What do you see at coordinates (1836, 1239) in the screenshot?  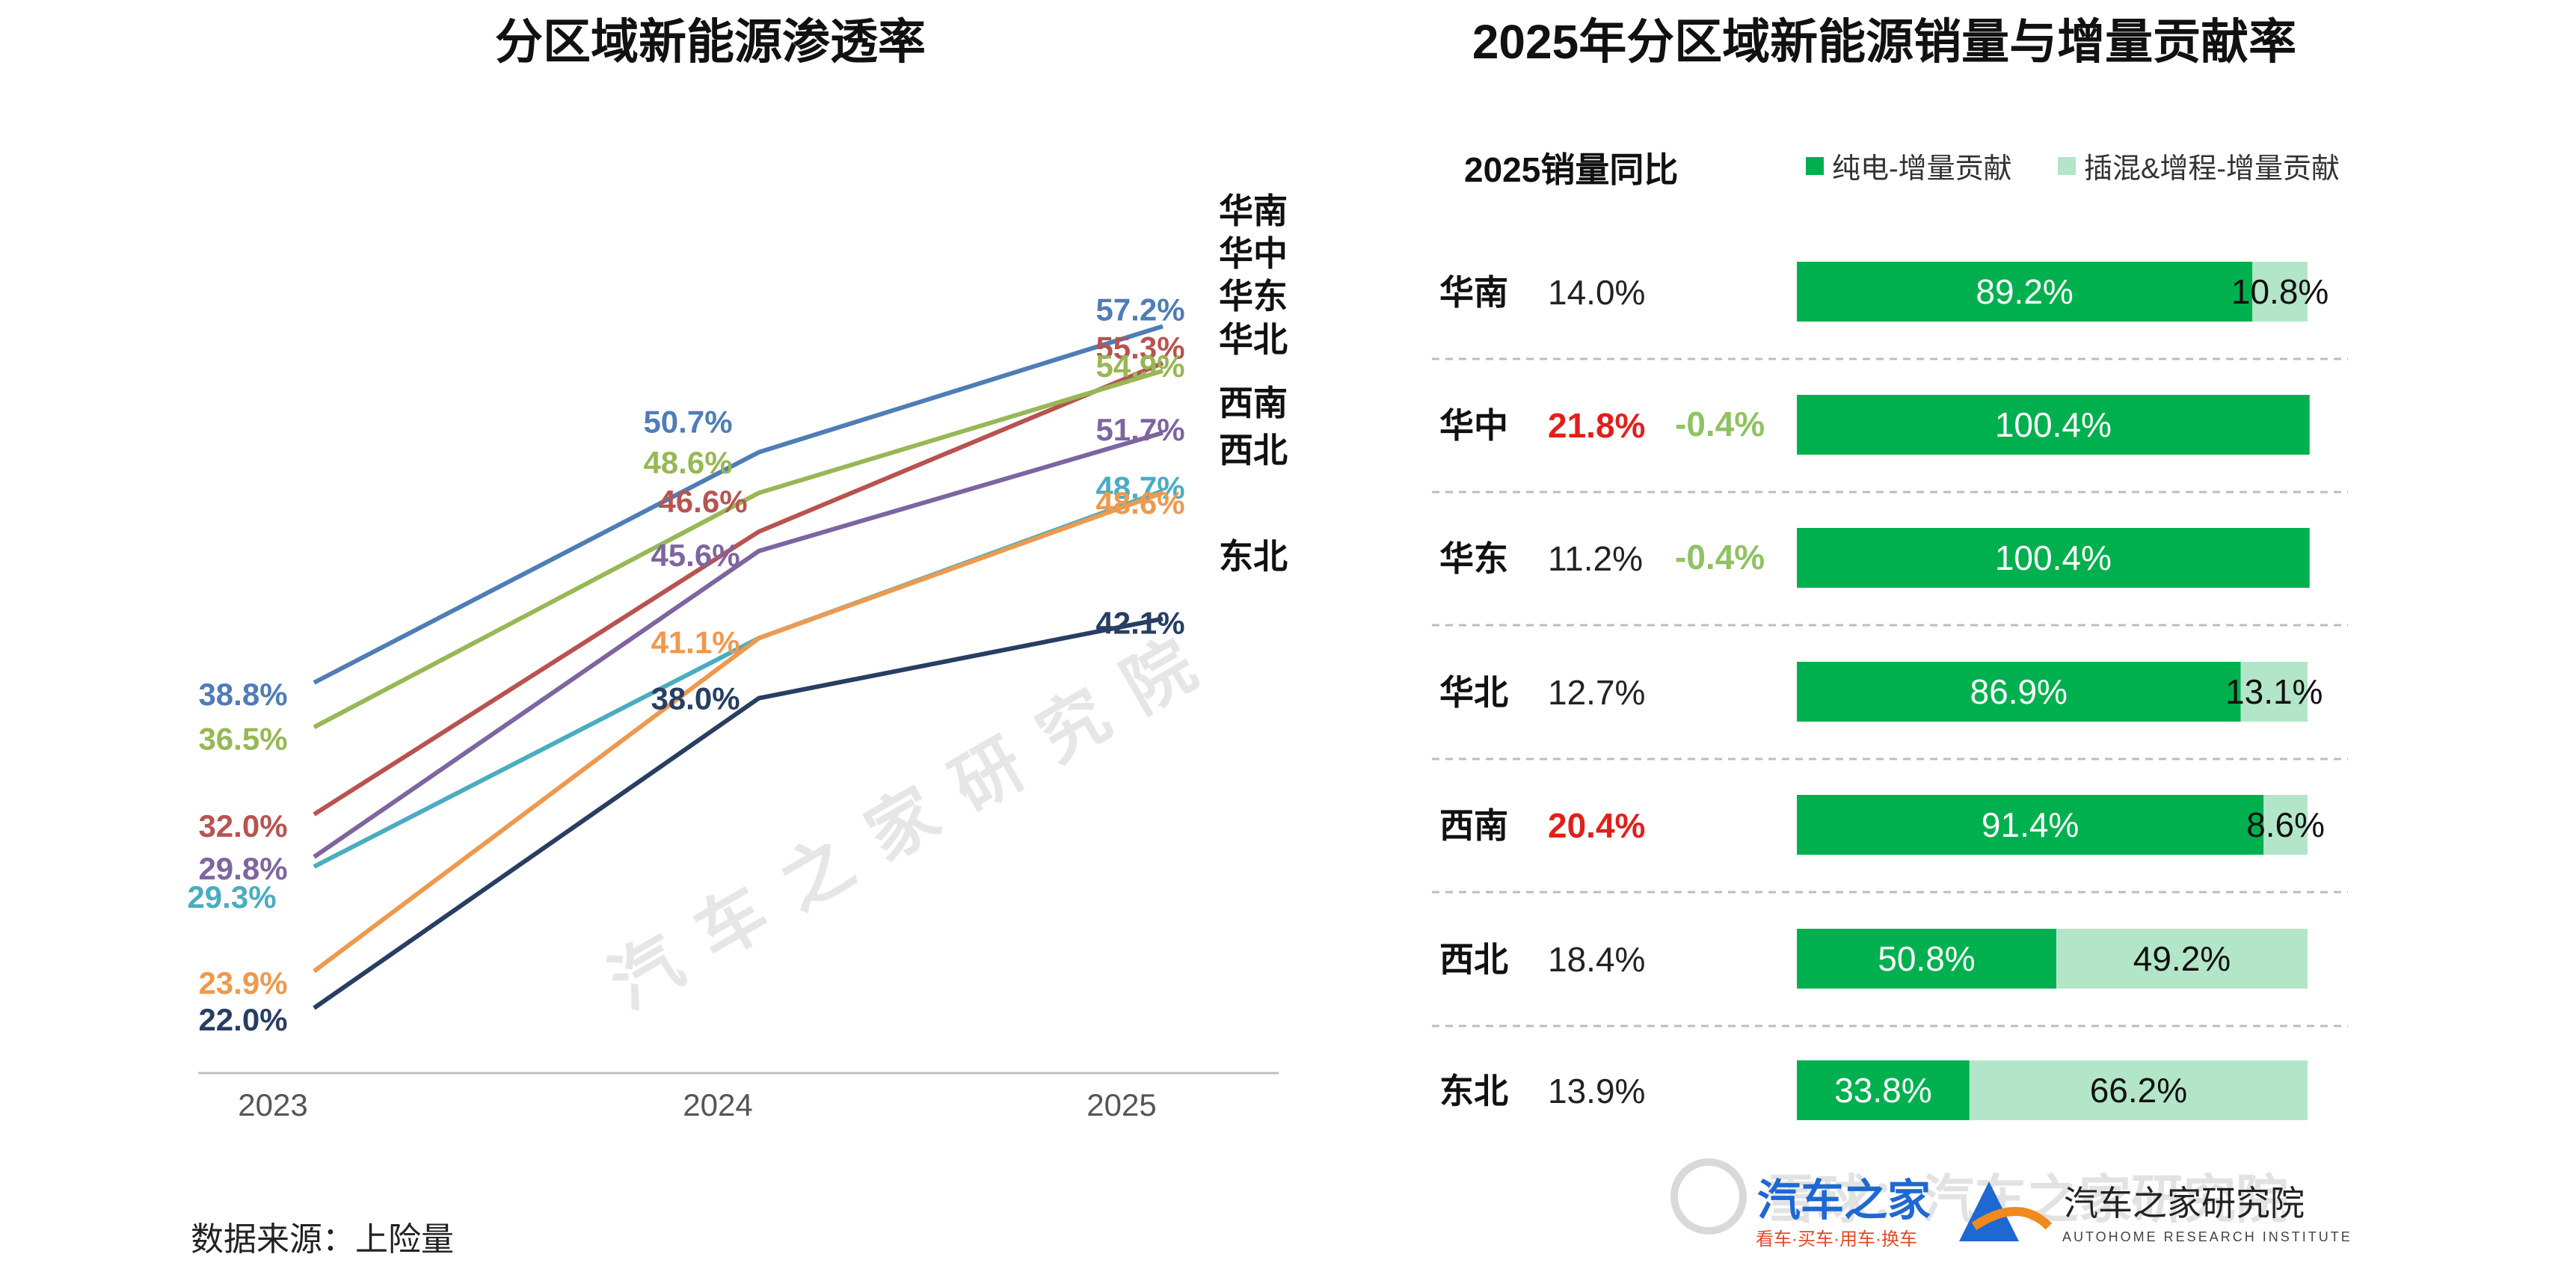 I see `autohome-tagline: 看车·买车·用车·换车` at bounding box center [1836, 1239].